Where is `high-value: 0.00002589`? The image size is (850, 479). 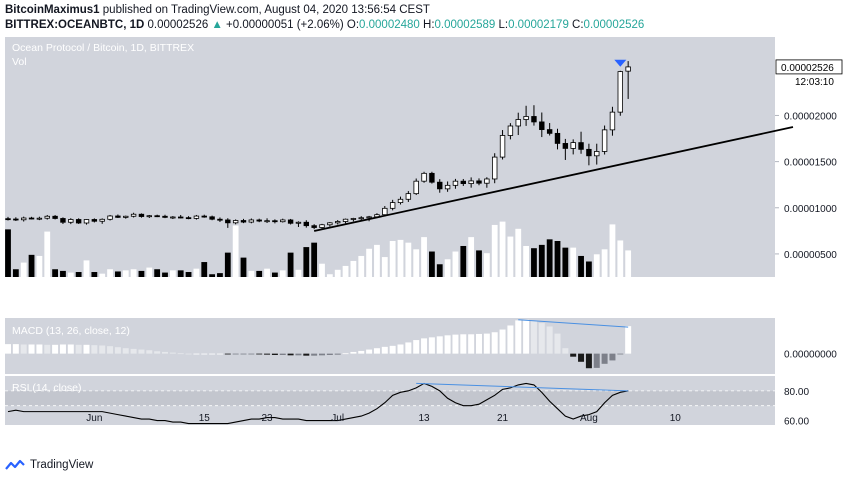 high-value: 0.00002589 is located at coordinates (465, 25).